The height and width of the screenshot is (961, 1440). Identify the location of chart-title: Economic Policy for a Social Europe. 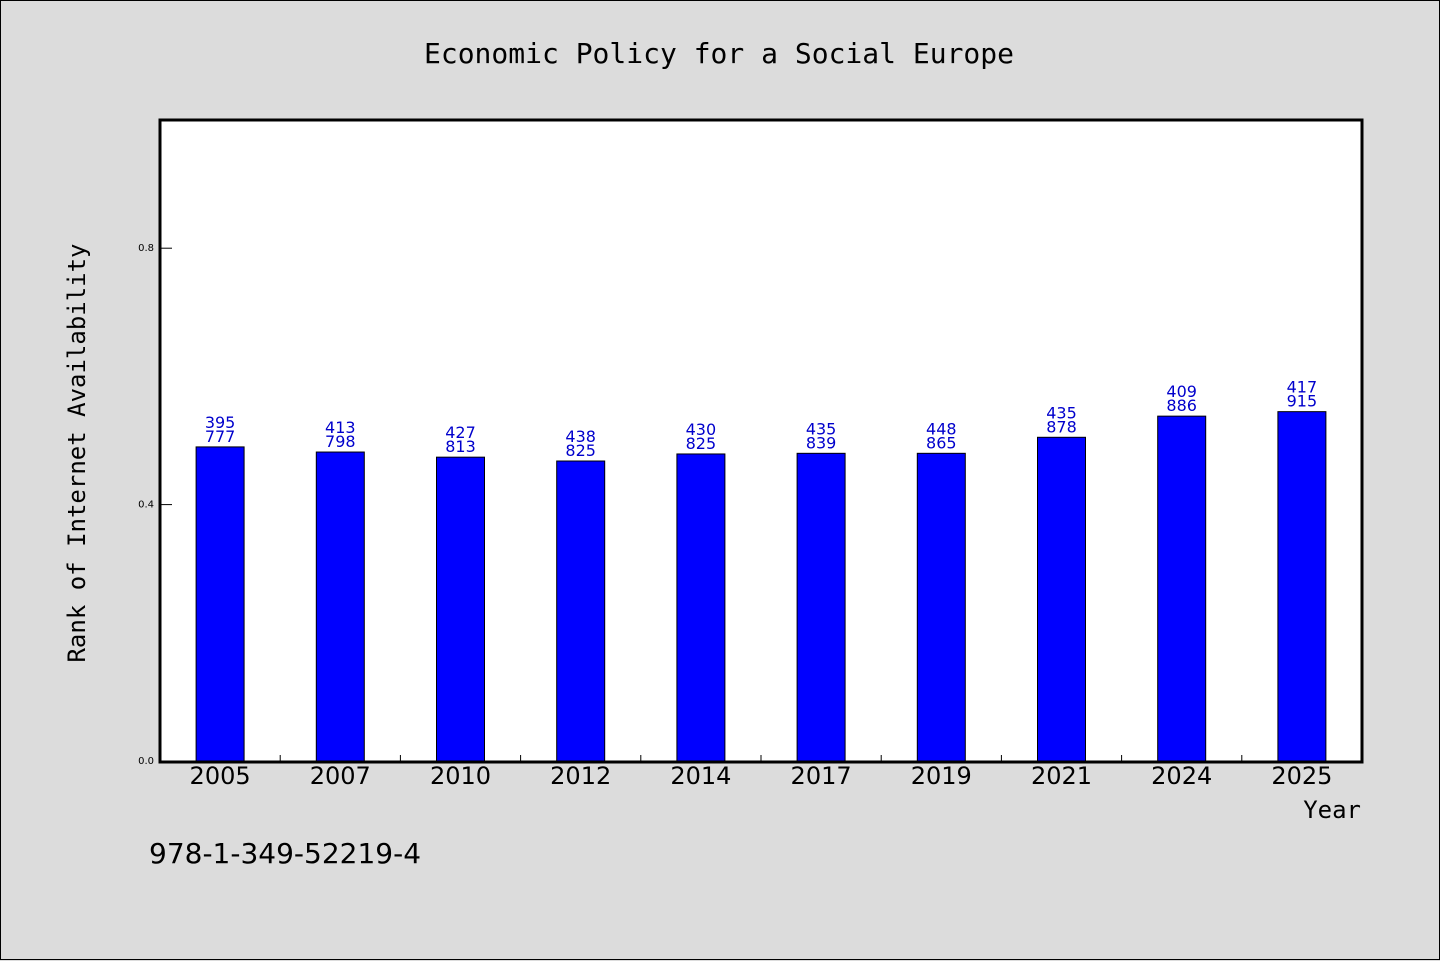
(719, 53).